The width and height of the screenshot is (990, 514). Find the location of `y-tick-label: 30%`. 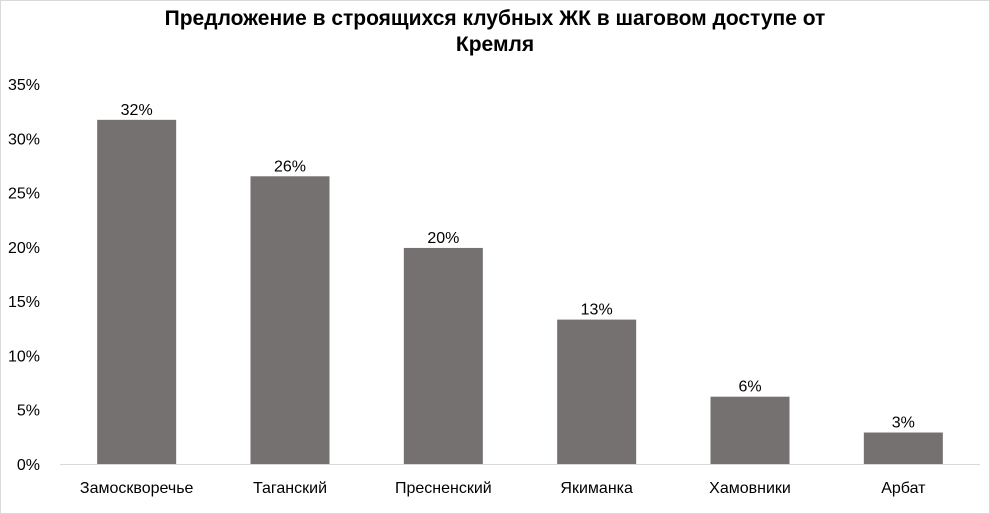

y-tick-label: 30% is located at coordinates (24, 139).